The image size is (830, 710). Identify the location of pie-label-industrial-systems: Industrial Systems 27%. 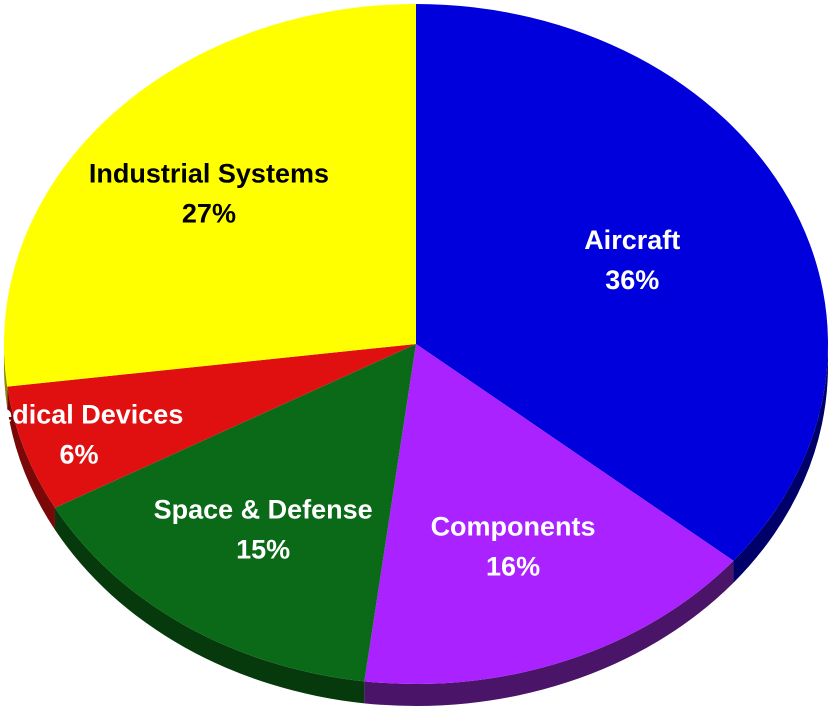
(209, 193).